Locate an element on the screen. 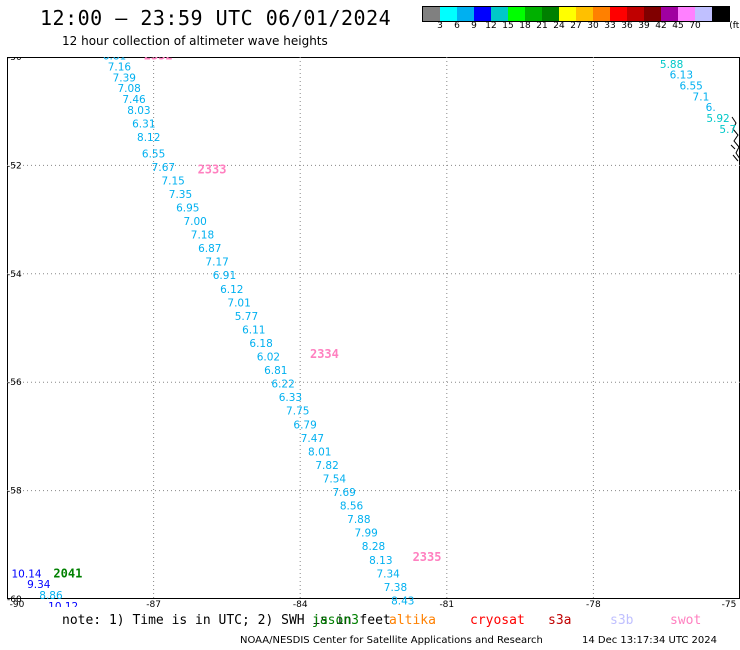 This screenshot has height=650, width=740. wave-height-value: 6.91 is located at coordinates (224, 276).